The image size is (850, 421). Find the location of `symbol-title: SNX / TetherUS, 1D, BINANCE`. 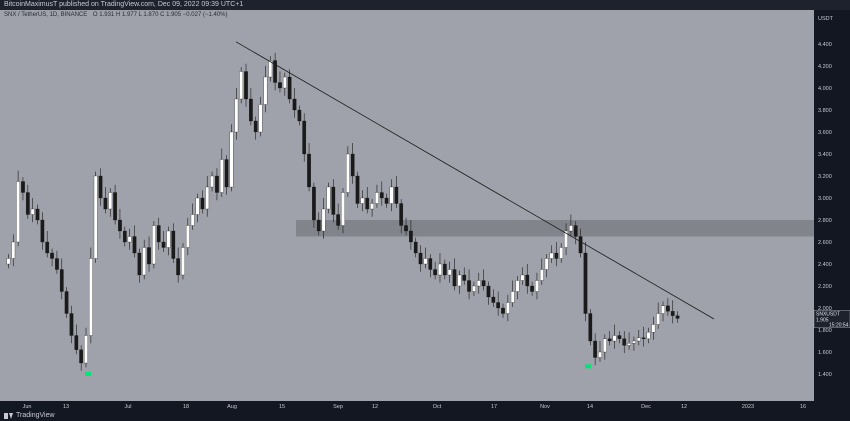

symbol-title: SNX / TetherUS, 1D, BINANCE is located at coordinates (46, 15).